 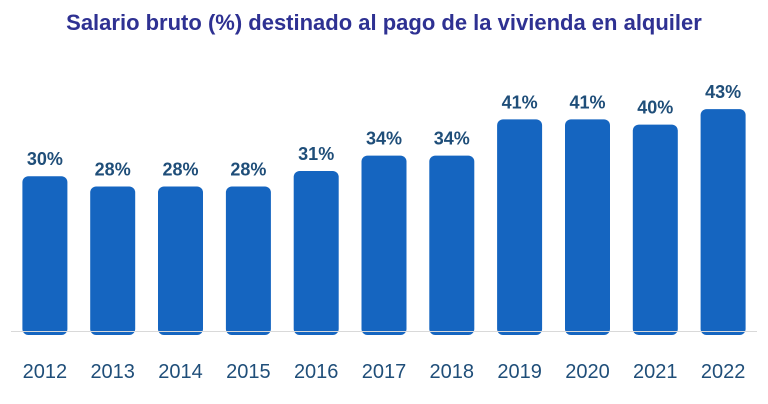 What do you see at coordinates (655, 108) in the screenshot?
I see `data-label-2021: 40%` at bounding box center [655, 108].